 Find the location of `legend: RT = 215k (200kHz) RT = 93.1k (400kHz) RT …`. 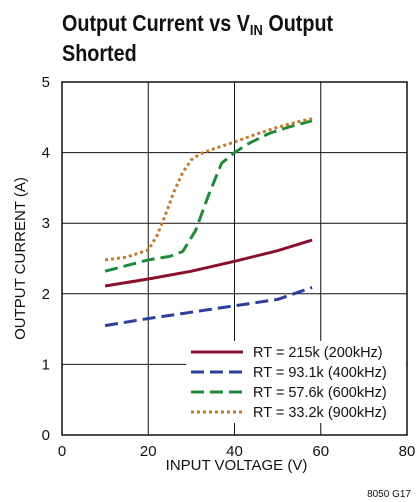

legend: RT = 215k (200kHz) RT = 93.1k (400kHz) RT … is located at coordinates (289, 383).